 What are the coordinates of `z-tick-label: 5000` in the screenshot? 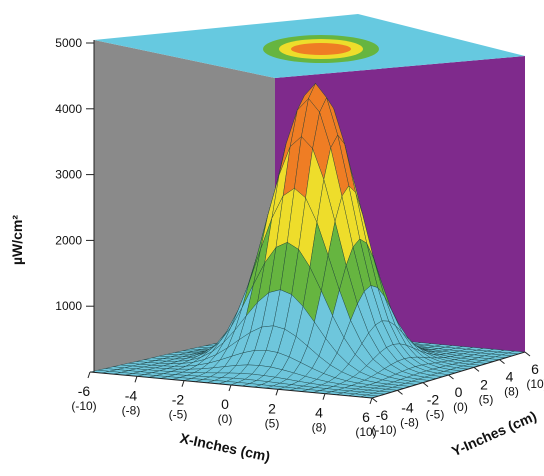 It's located at (68, 43).